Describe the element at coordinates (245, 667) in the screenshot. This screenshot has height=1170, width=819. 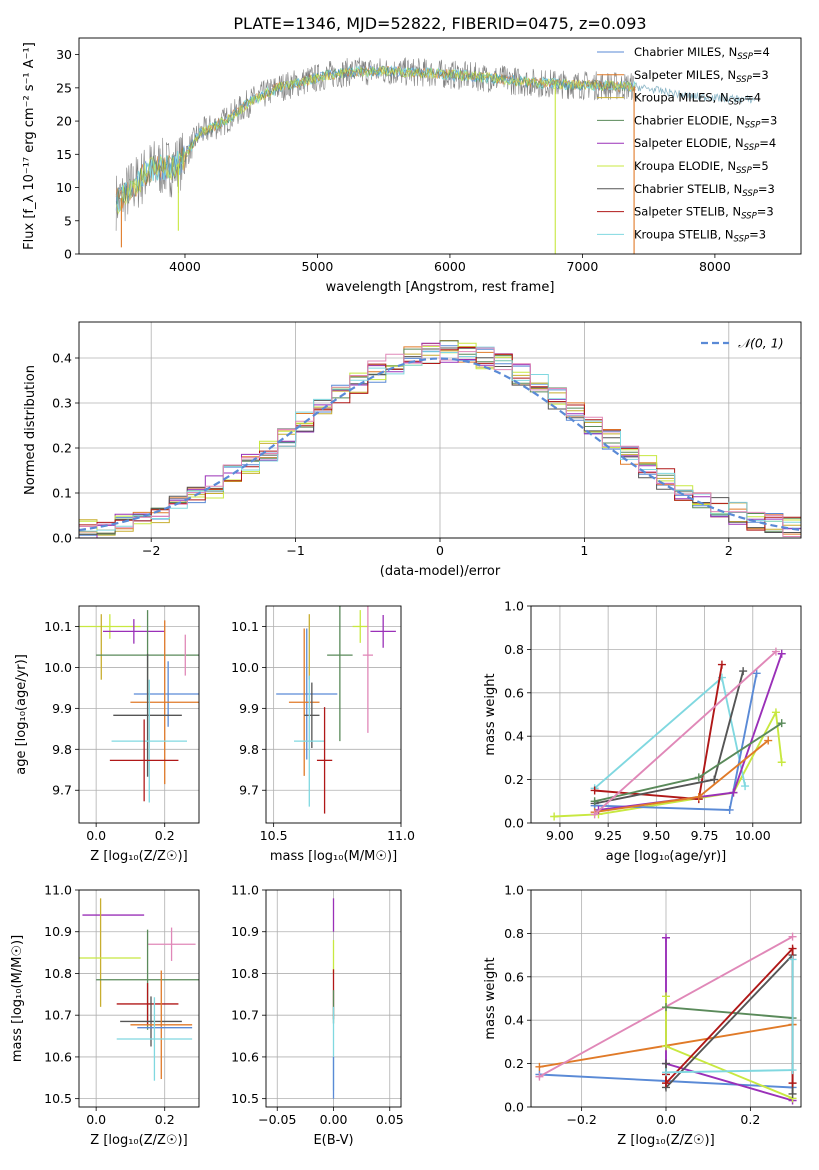
I see `y-tick-label: 10.0` at that location.